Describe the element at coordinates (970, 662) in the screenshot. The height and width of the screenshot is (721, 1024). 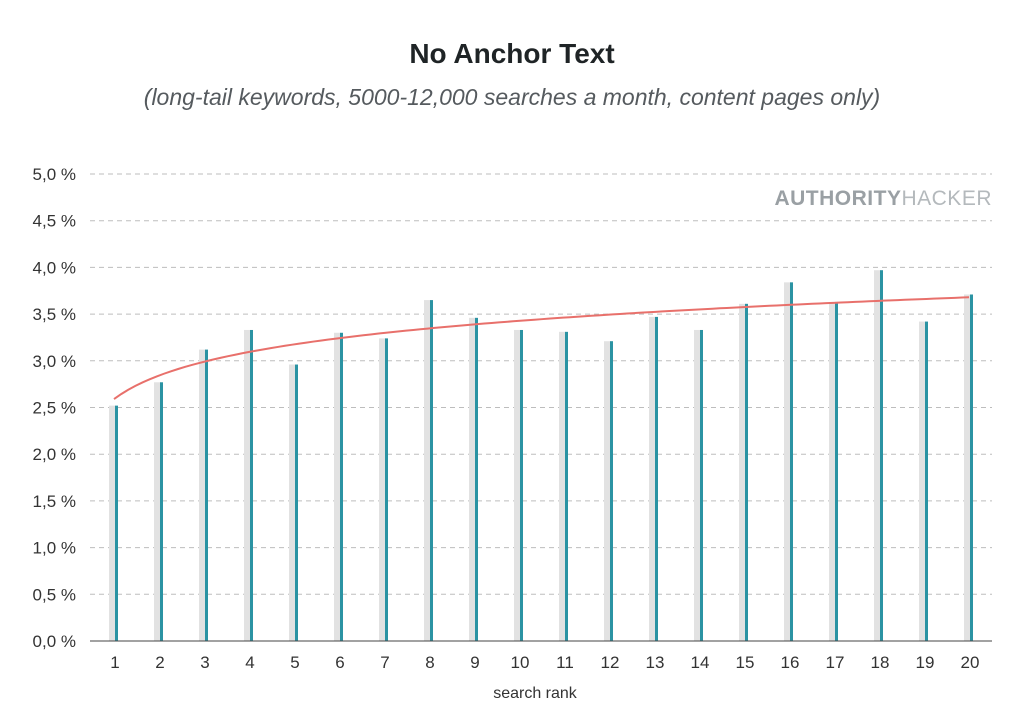
I see `x-tick-label: 20` at that location.